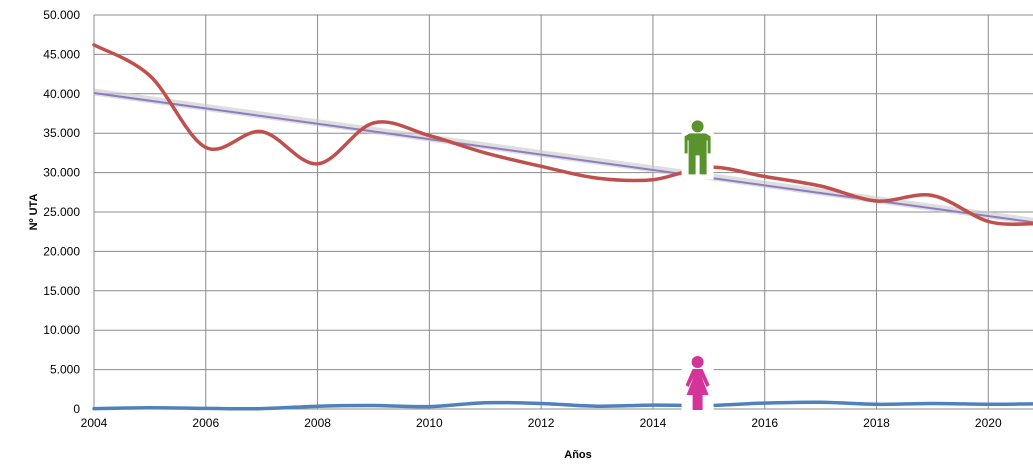  I want to click on y-tick-5: 25.000, so click(61, 212).